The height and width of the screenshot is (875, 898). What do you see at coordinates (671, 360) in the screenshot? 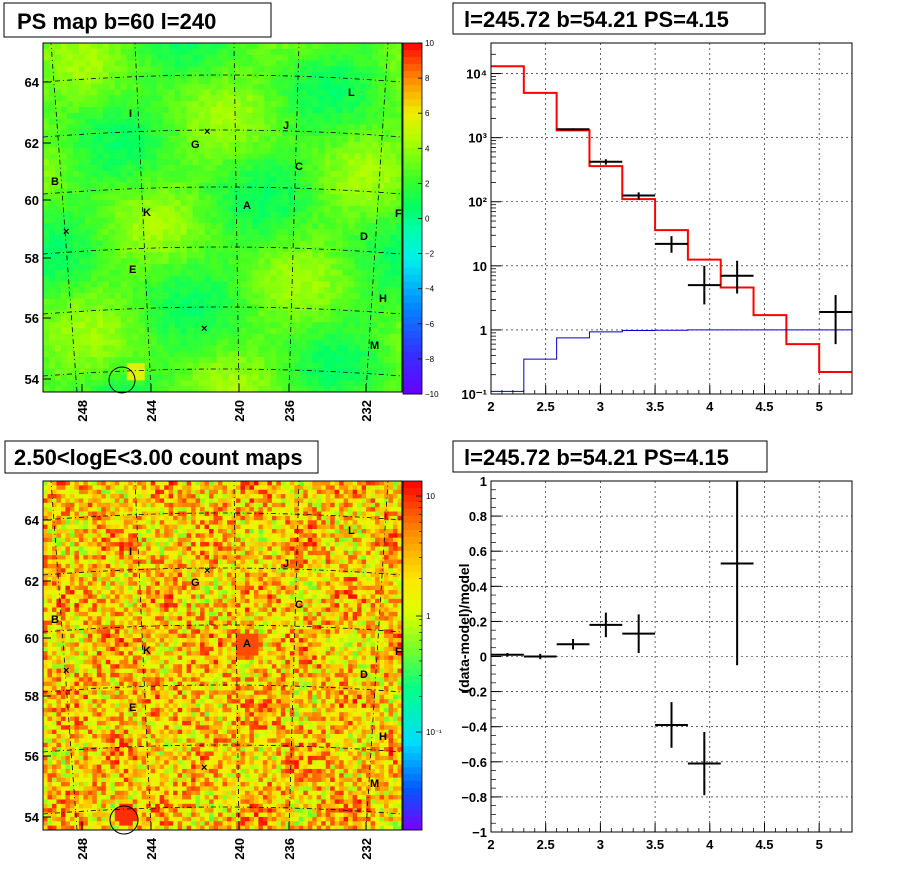
I see `background-step-line` at bounding box center [671, 360].